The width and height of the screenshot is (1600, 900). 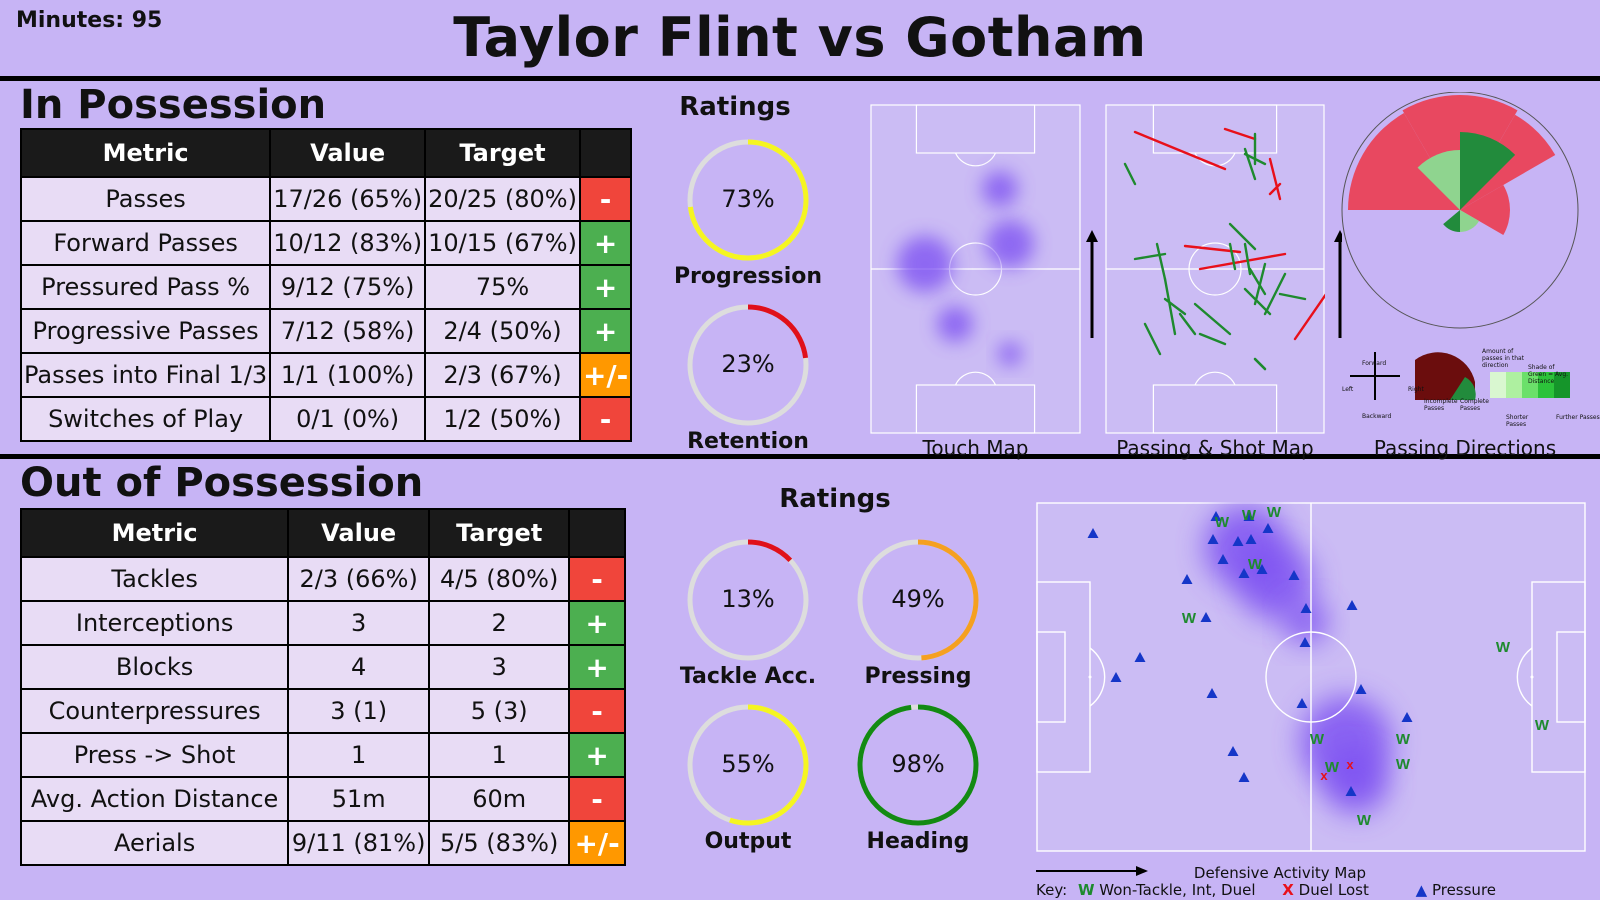 What do you see at coordinates (348, 375) in the screenshot?
I see `cell-value: 1/1 (100%)` at bounding box center [348, 375].